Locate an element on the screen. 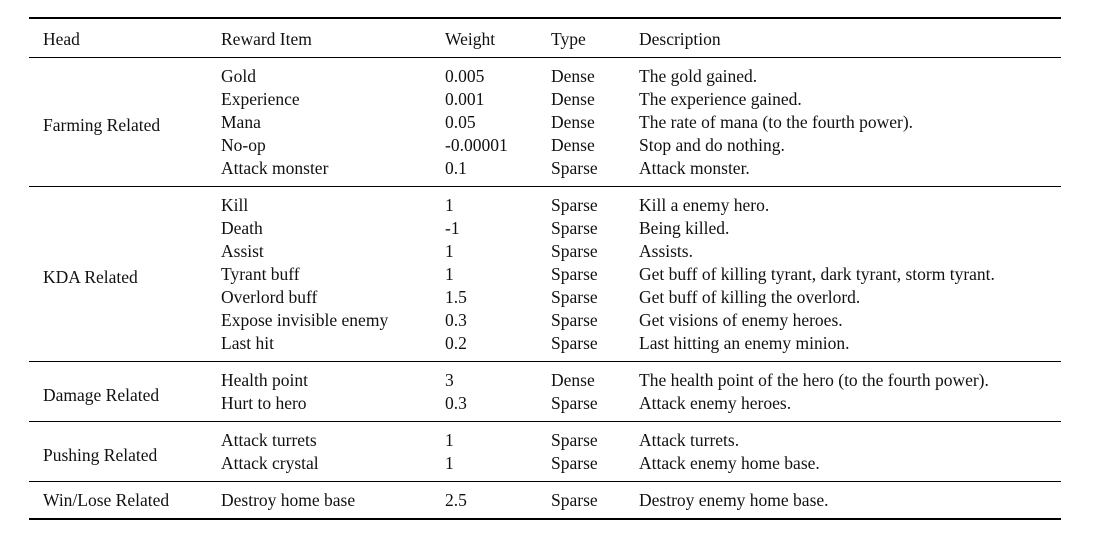 The height and width of the screenshot is (534, 1109). weight-cell: 0.001 is located at coordinates (465, 99).